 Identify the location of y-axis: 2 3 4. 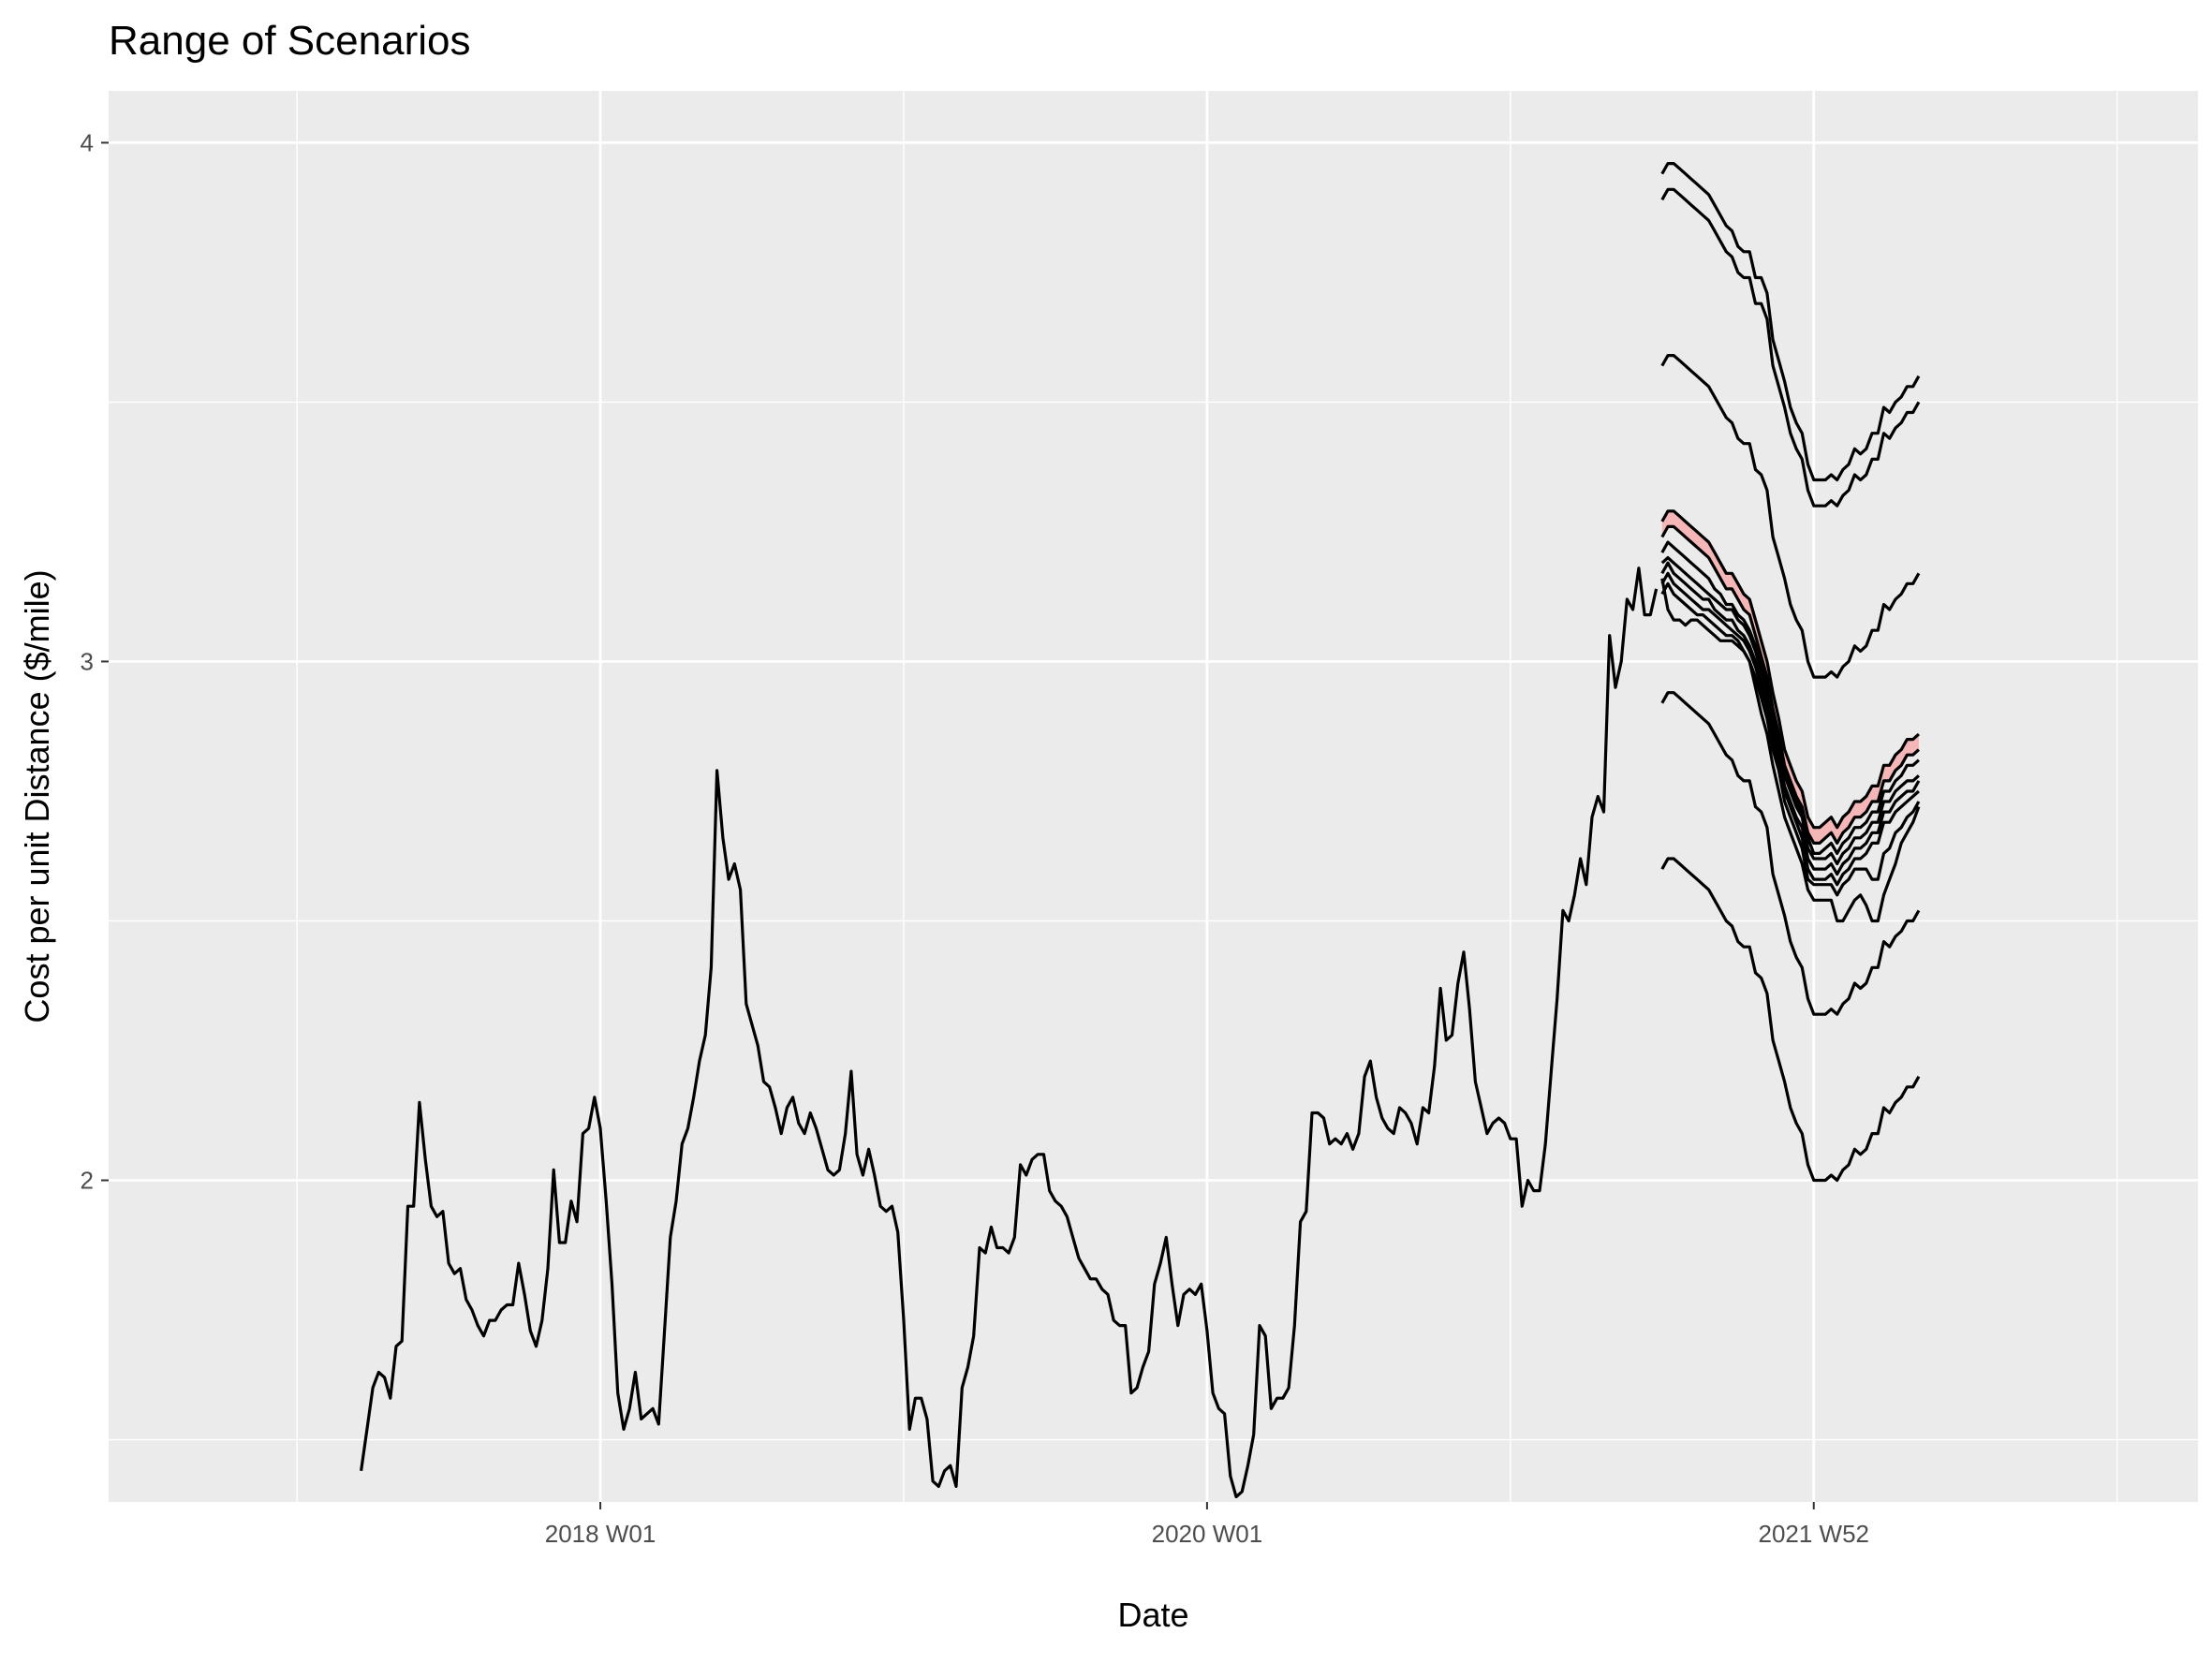
(95, 661).